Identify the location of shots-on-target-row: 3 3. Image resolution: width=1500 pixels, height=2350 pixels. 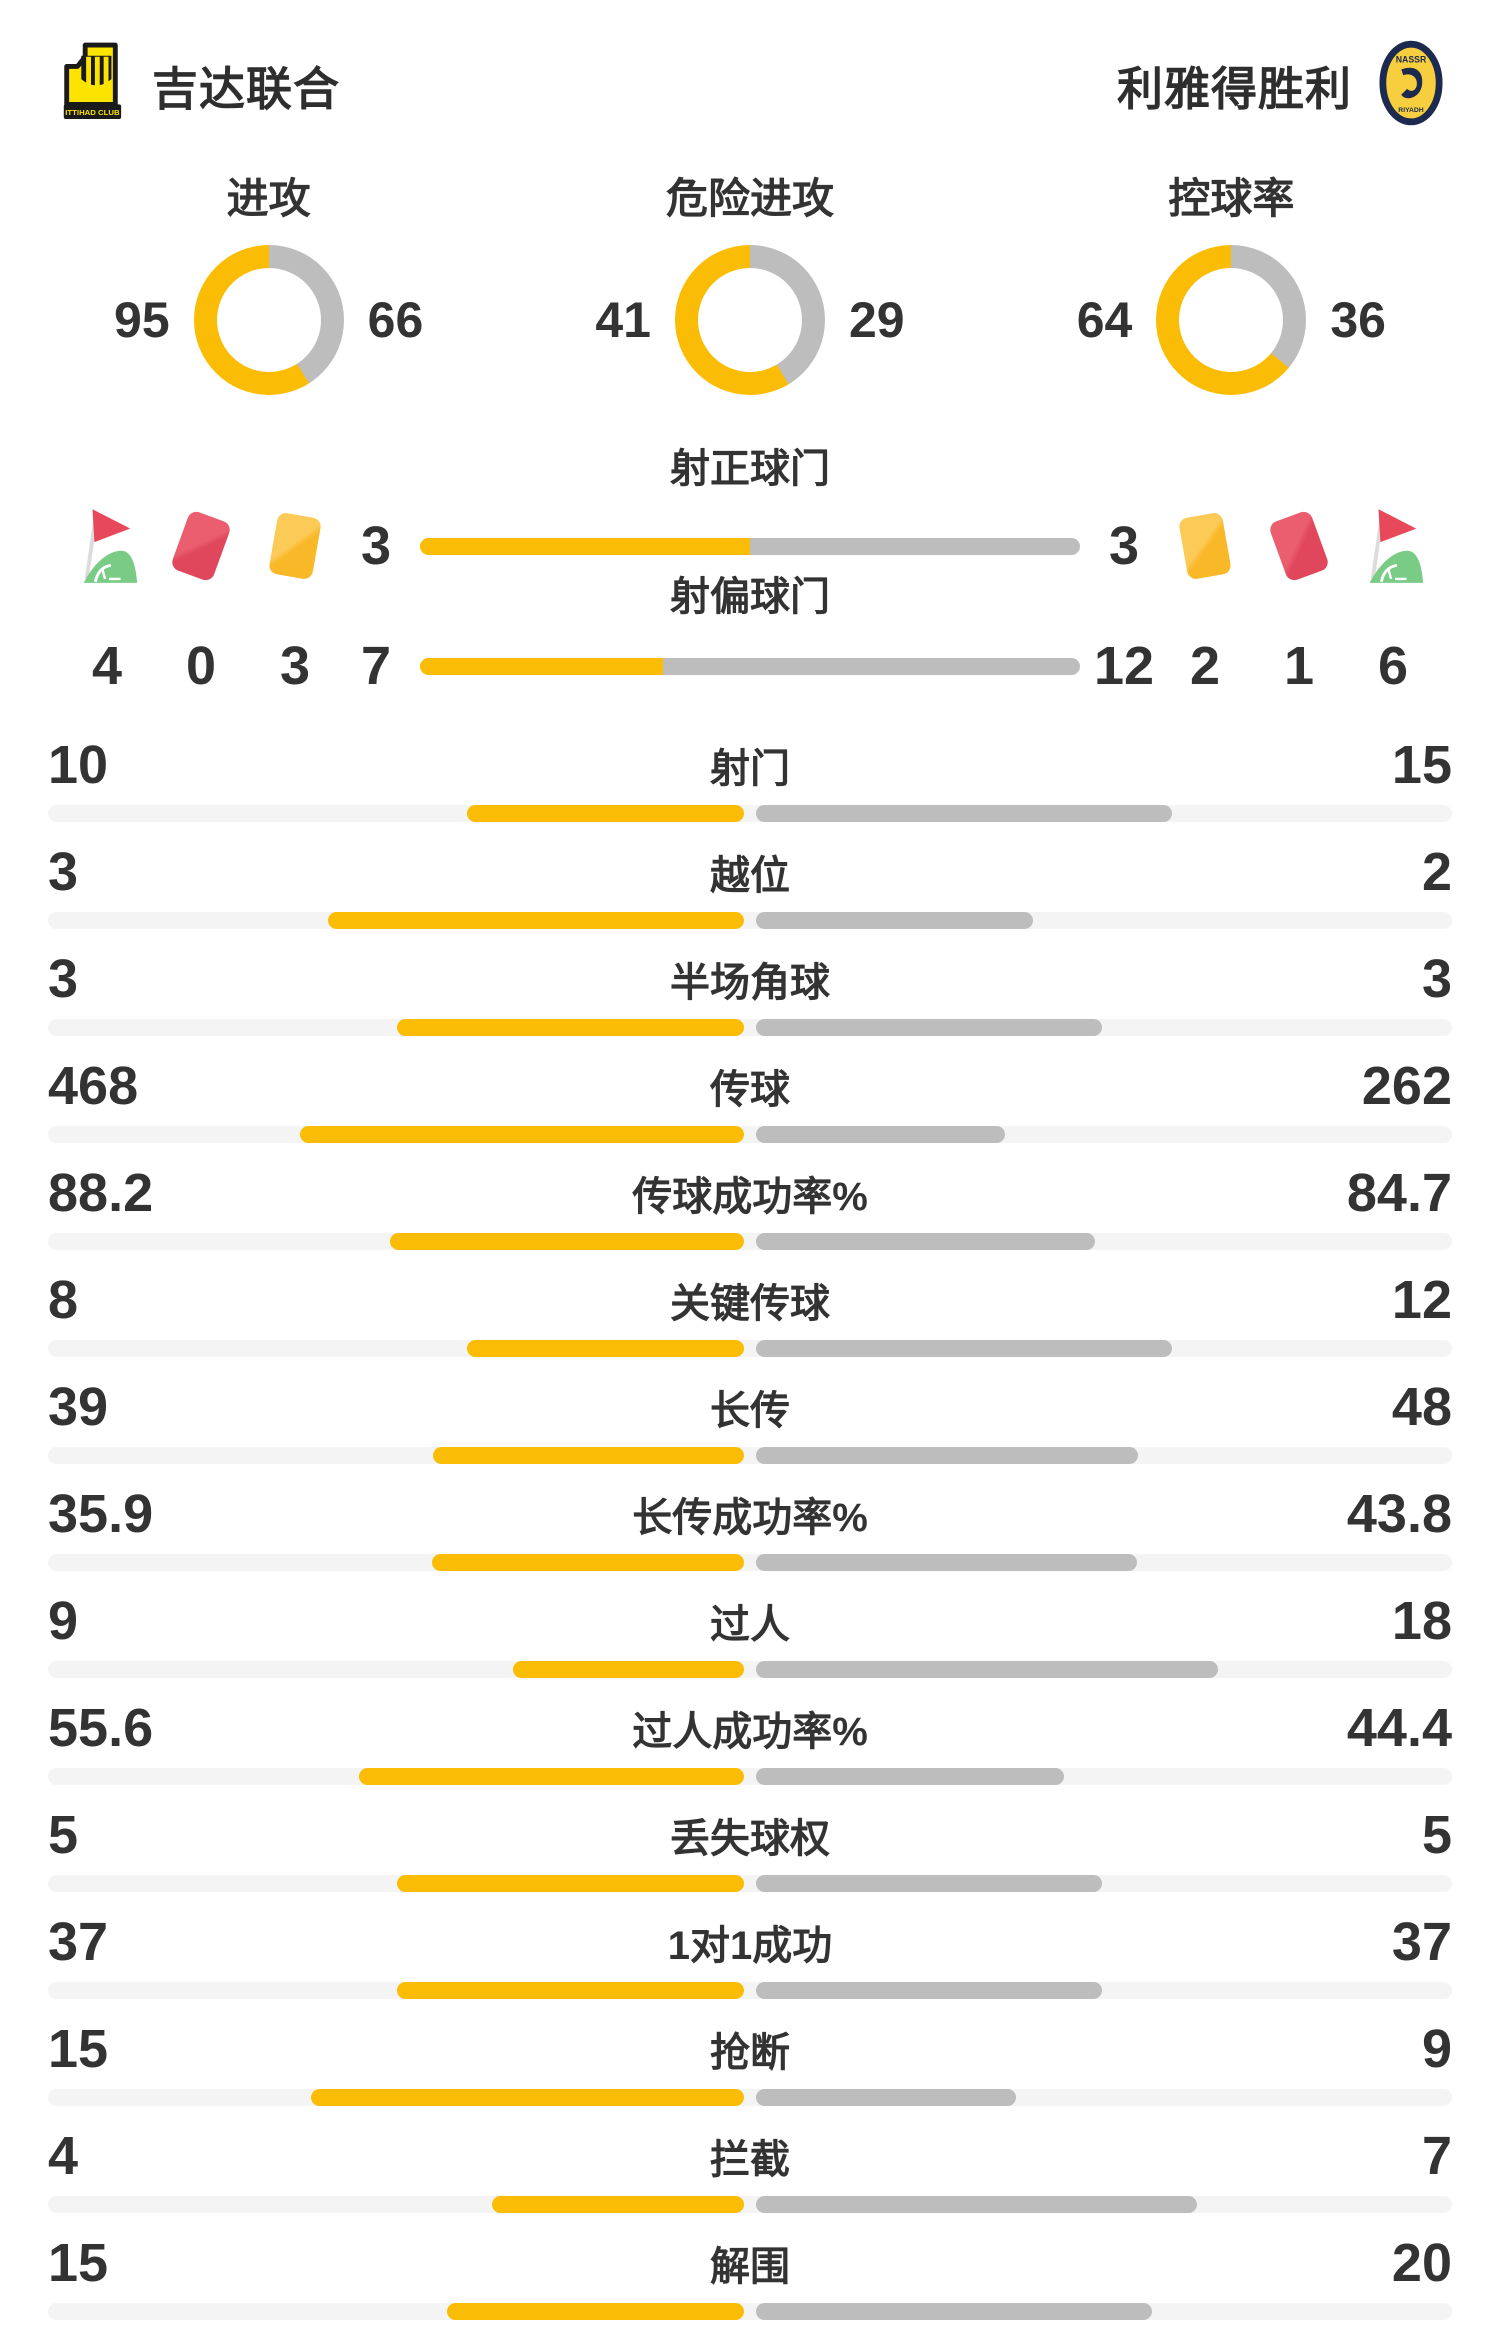
(750, 546).